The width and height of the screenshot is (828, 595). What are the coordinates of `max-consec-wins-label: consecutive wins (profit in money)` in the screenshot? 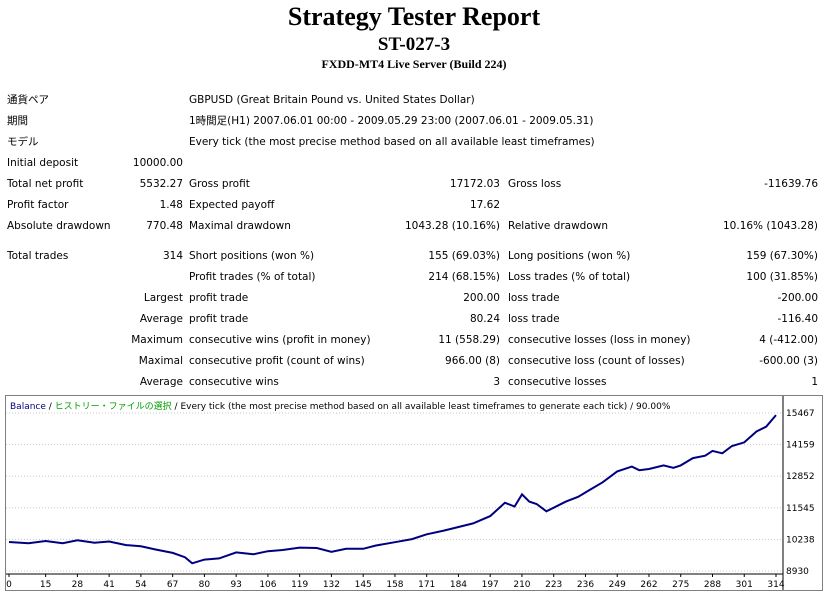 It's located at (280, 340).